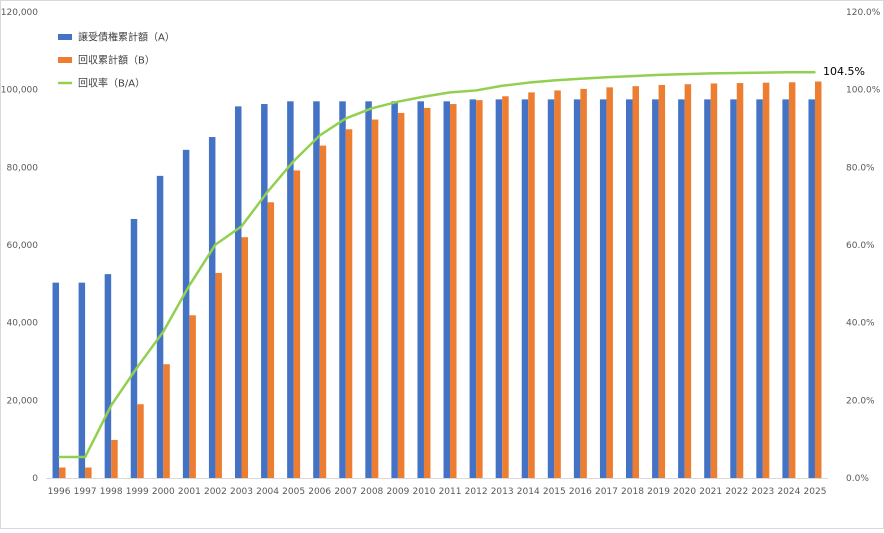  Describe the element at coordinates (267, 492) in the screenshot. I see `x-tick-label: 2004` at that location.